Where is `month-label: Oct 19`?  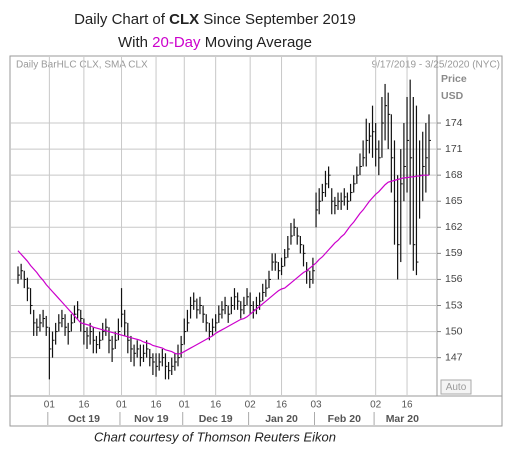
month-label: Oct 19 is located at coordinates (84, 419).